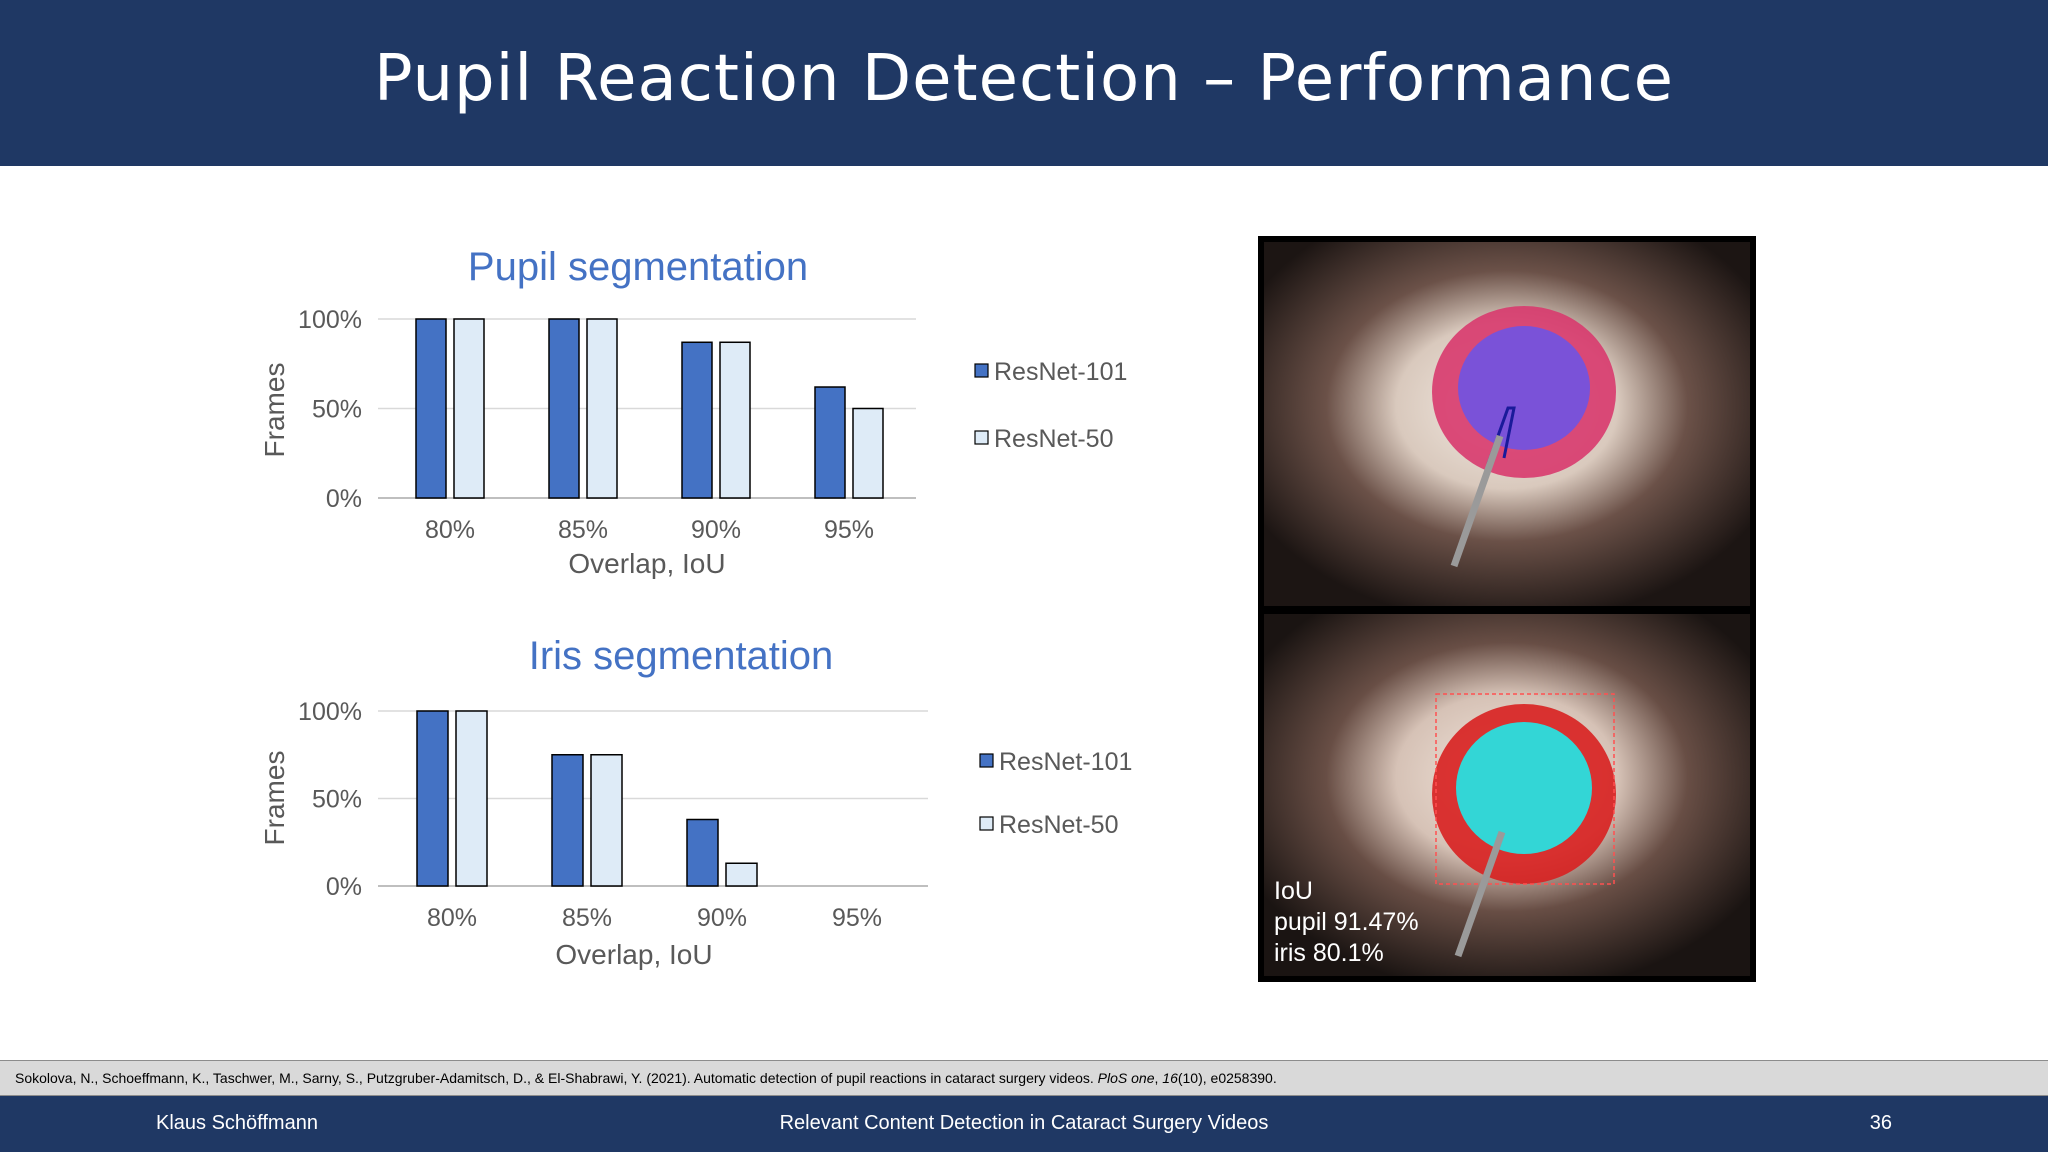 Image resolution: width=2048 pixels, height=1152 pixels. Describe the element at coordinates (1880, 1123) in the screenshot. I see `footer-page-number: 36` at that location.